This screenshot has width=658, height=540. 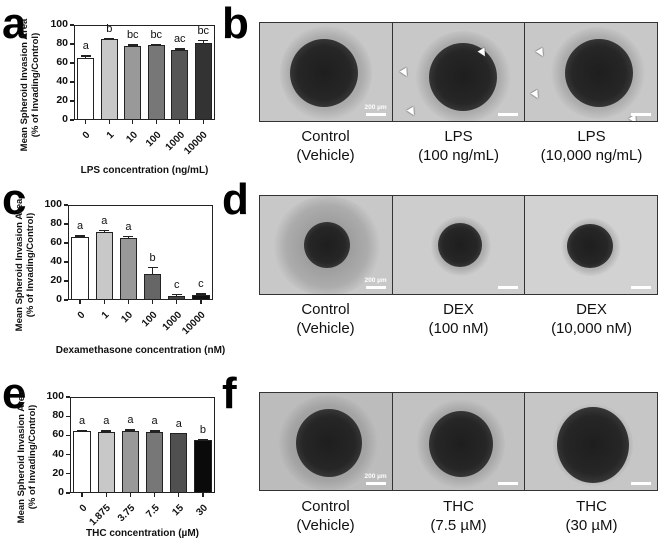 What do you see at coordinates (591, 146) in the screenshot?
I see `caption: LPS (10,000 ng/mL)` at bounding box center [591, 146].